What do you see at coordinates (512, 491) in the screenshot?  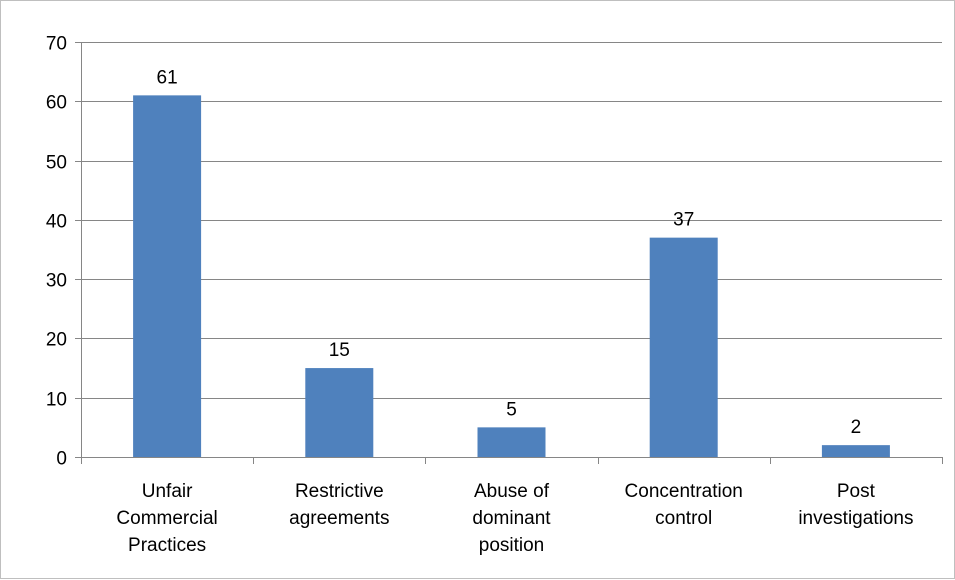 I see `category-label-line: Abuse of` at bounding box center [512, 491].